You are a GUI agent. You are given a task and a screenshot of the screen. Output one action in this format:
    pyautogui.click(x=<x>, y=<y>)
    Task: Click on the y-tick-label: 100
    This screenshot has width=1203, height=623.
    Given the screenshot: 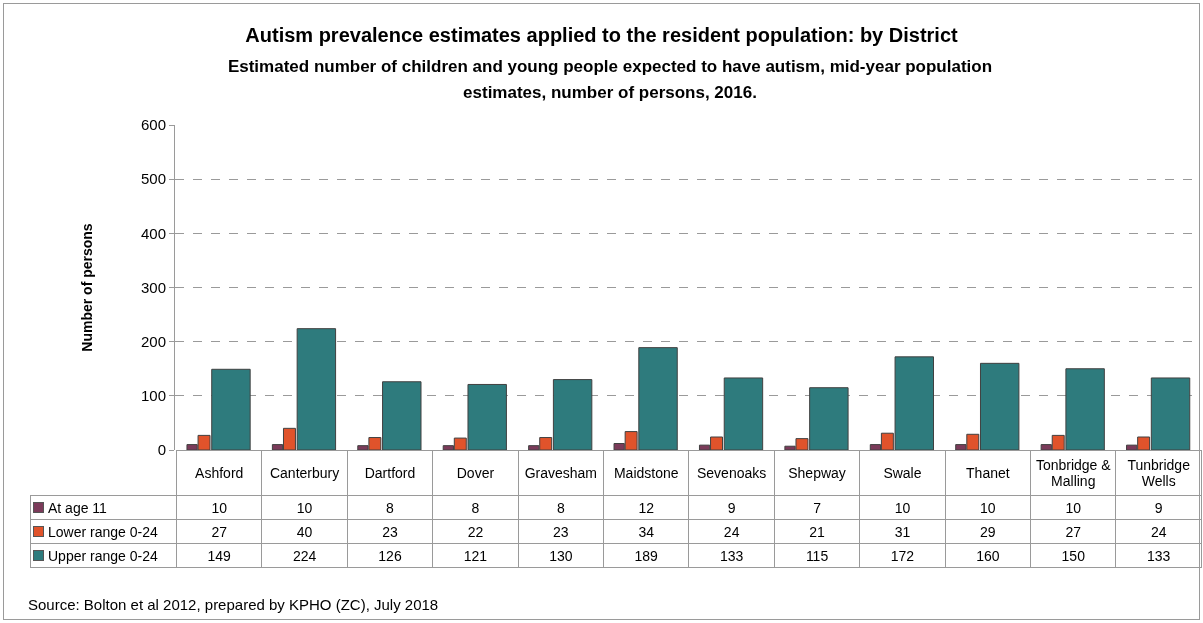 What is the action you would take?
    pyautogui.click(x=153, y=396)
    